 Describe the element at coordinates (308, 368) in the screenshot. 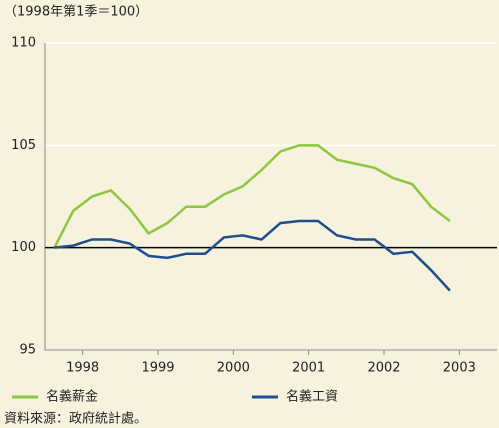

I see `x-tick-label: 2001` at that location.